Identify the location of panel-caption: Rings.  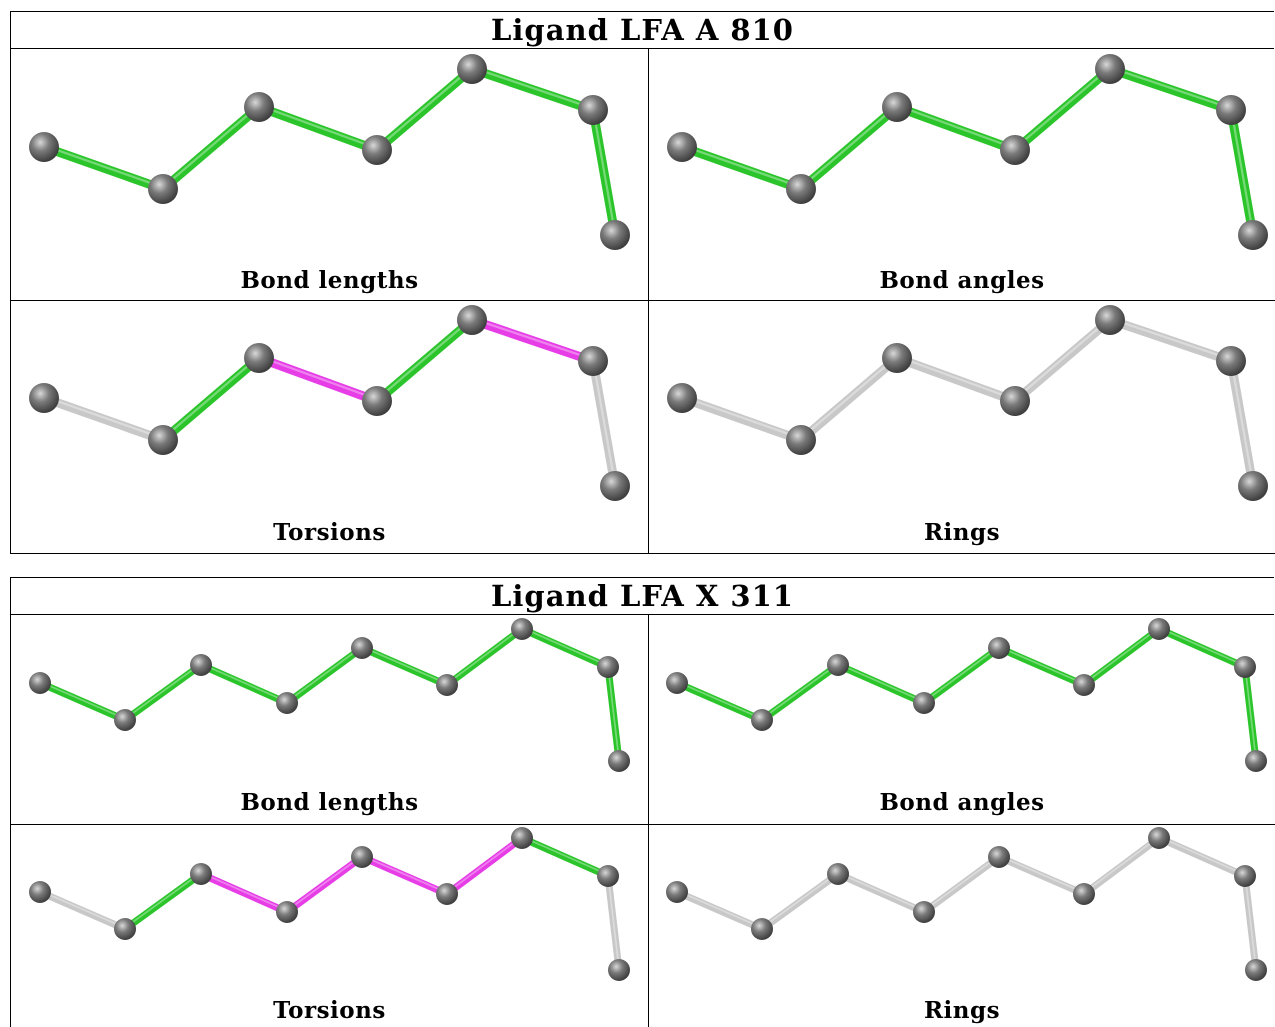
(962, 1010).